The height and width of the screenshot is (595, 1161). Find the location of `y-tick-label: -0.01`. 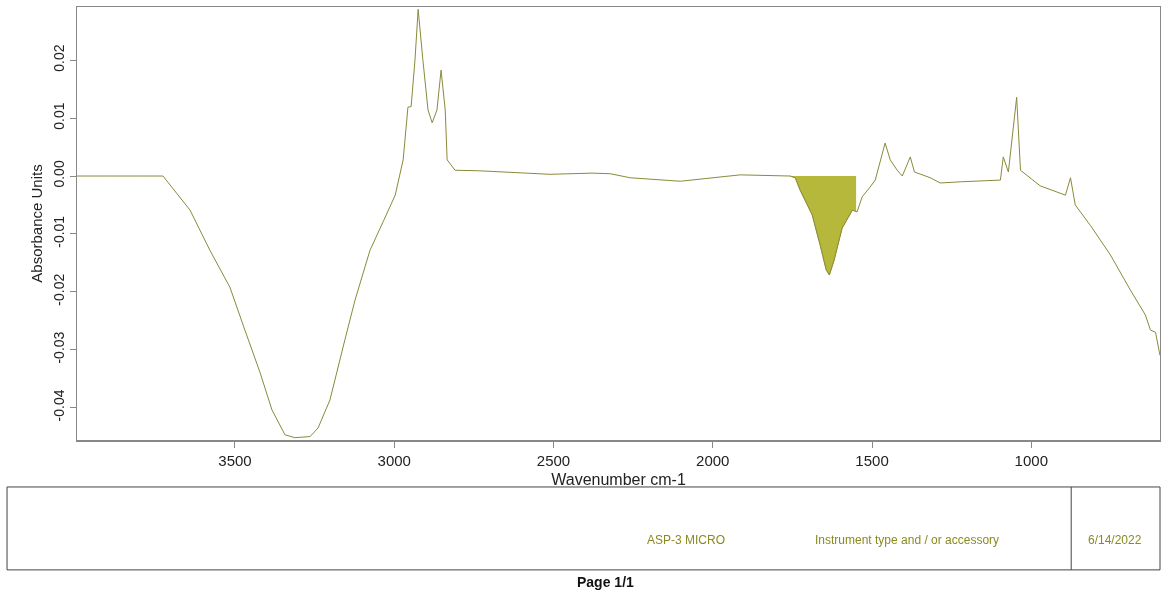

y-tick-label: -0.01 is located at coordinates (58, 231).